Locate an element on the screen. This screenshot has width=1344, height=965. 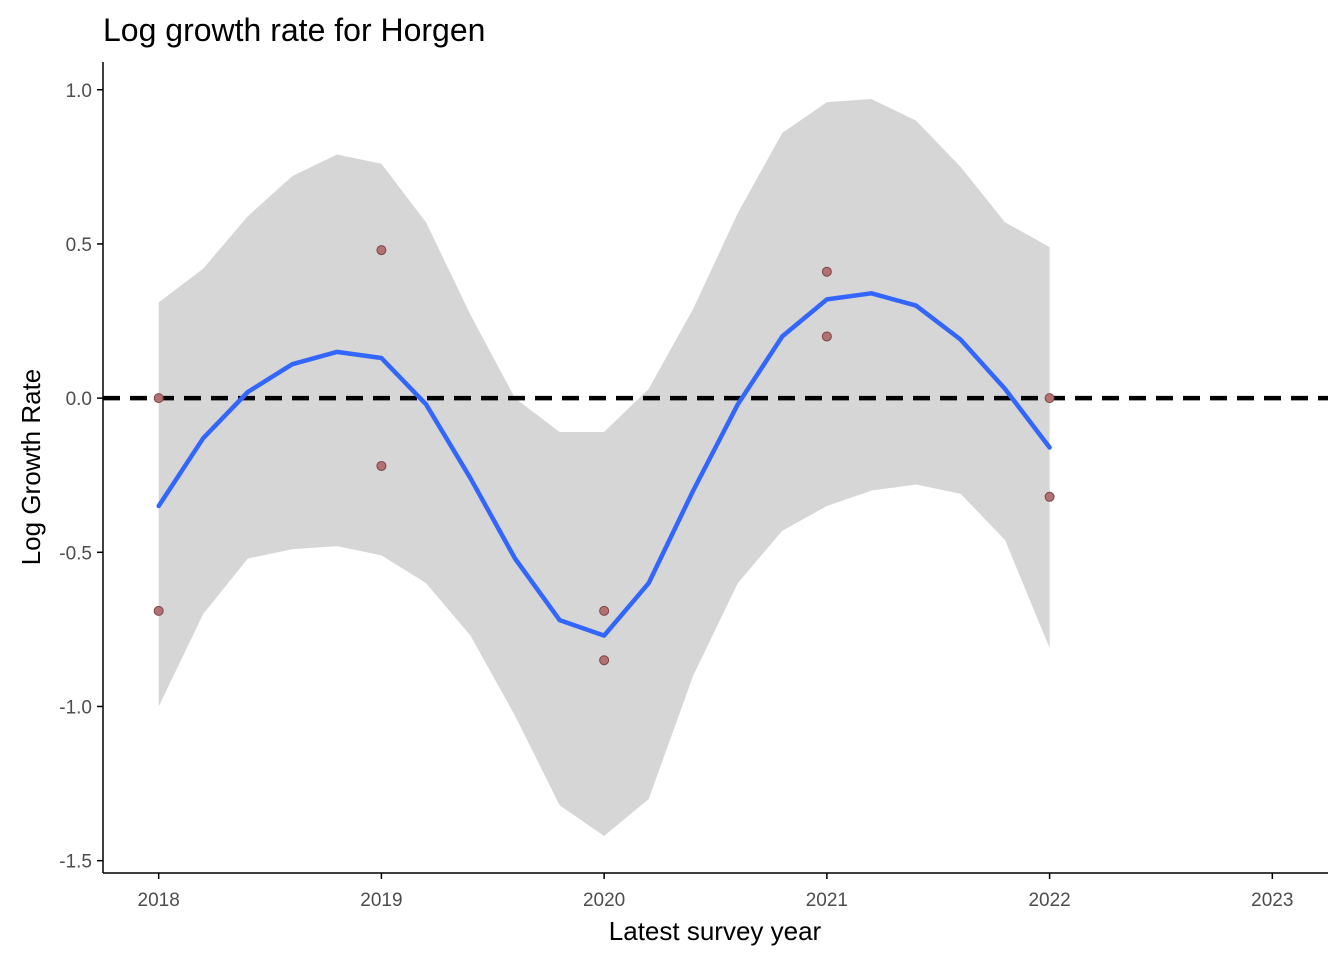
x-tick-label: 2021 is located at coordinates (827, 900).